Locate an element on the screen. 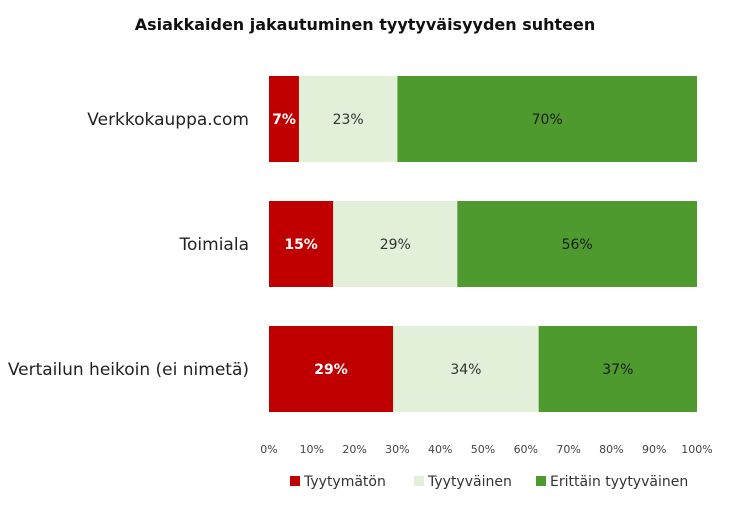 The image size is (730, 508). data-label: 56% is located at coordinates (577, 245).